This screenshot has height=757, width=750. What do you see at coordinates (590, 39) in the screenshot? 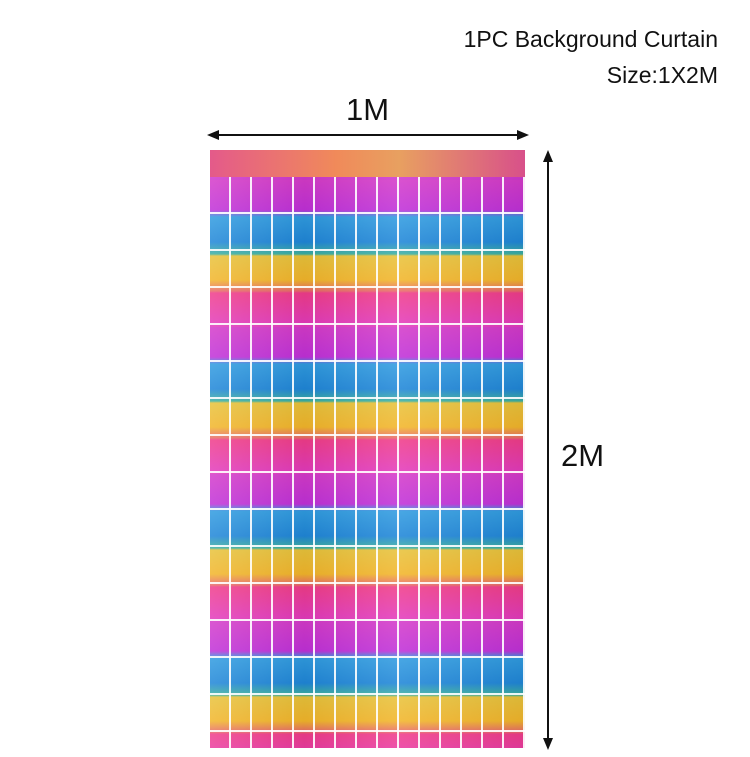
I see `caption-title: 1PC Background Curtain` at bounding box center [590, 39].